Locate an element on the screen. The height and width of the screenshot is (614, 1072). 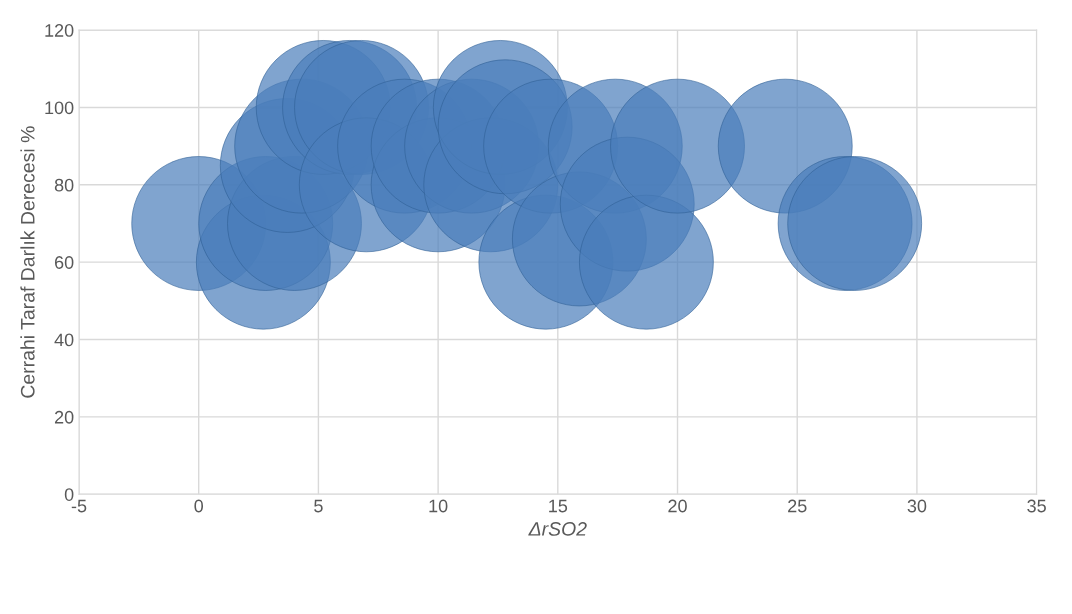
x-tick-label: 20 is located at coordinates (677, 506).